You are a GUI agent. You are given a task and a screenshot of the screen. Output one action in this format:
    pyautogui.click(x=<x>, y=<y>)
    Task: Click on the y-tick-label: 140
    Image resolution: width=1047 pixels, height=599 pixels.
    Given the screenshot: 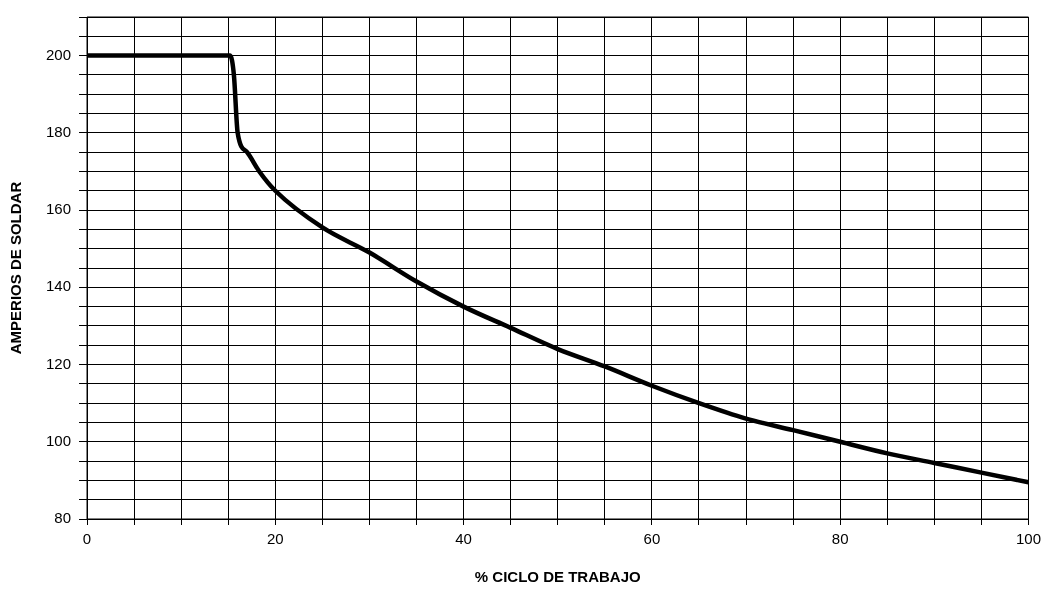 What is the action you would take?
    pyautogui.click(x=59, y=286)
    